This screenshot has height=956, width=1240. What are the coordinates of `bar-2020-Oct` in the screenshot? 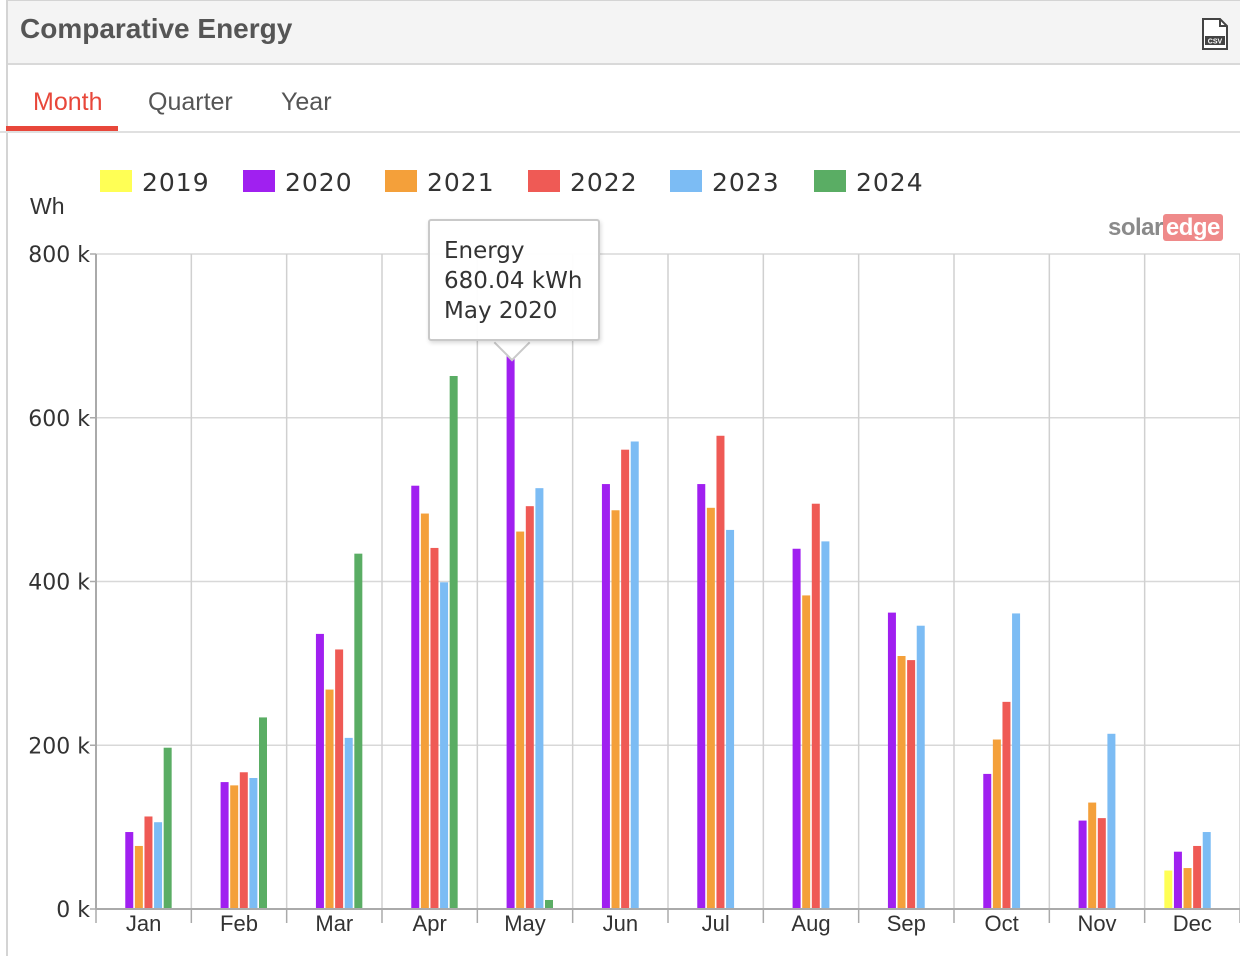 It's located at (987, 841).